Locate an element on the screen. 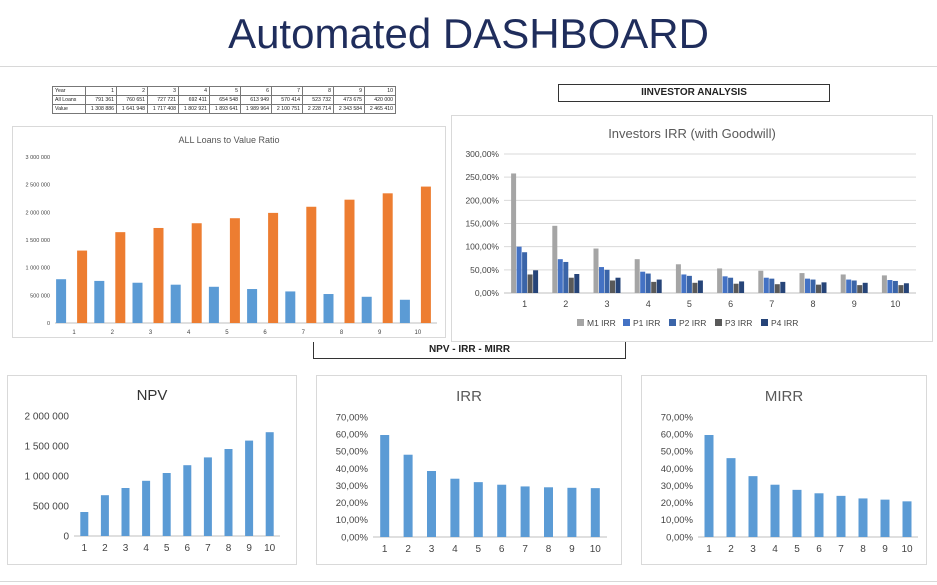 Image resolution: width=937 pixels, height=585 pixels. table-cell: 10 is located at coordinates (380, 91).